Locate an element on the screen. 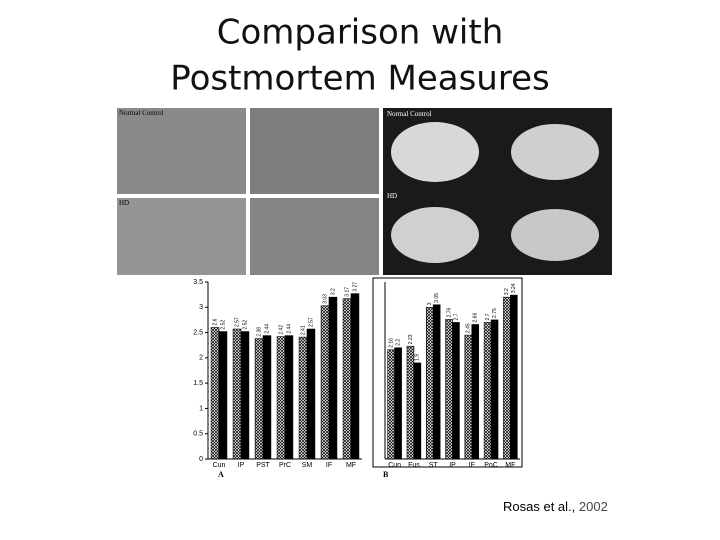  panel-label: A is located at coordinates (221, 474).